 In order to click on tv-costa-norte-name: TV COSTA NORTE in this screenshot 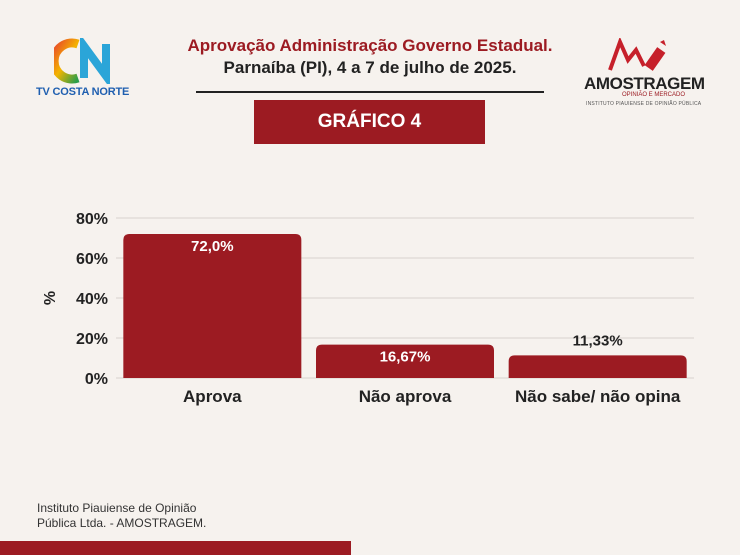, I will do `click(83, 92)`.